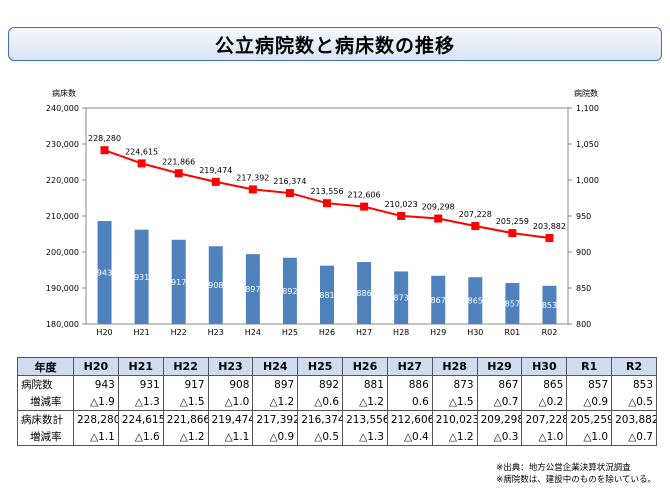 Image resolution: width=670 pixels, height=503 pixels. I want to click on year-header-cell: H28, so click(454, 366).